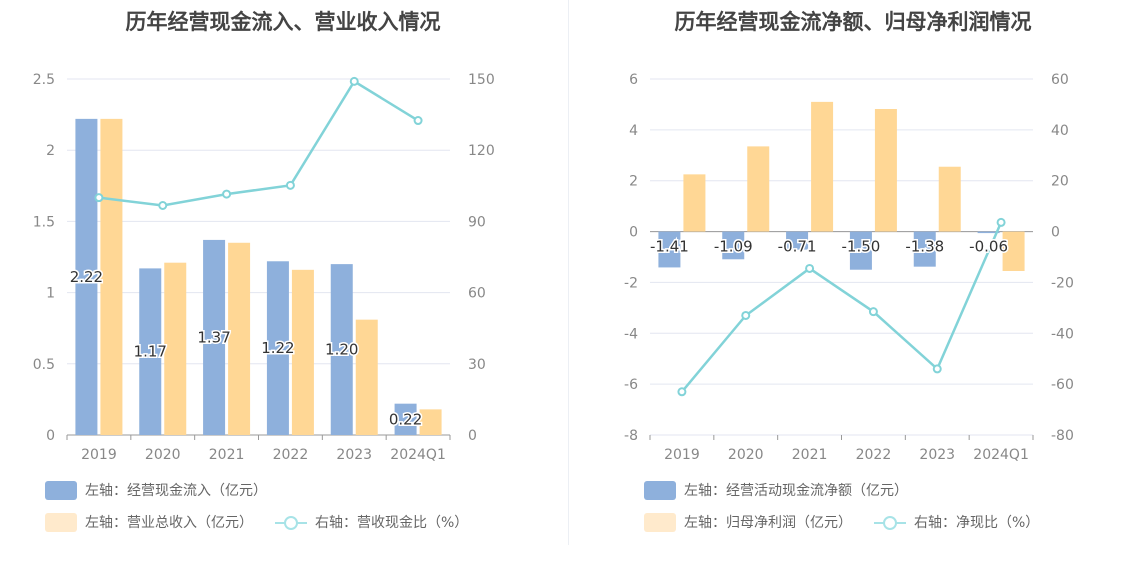 This screenshot has width=1134, height=582. What do you see at coordinates (660, 490) in the screenshot?
I see `legend-swatch-blue` at bounding box center [660, 490].